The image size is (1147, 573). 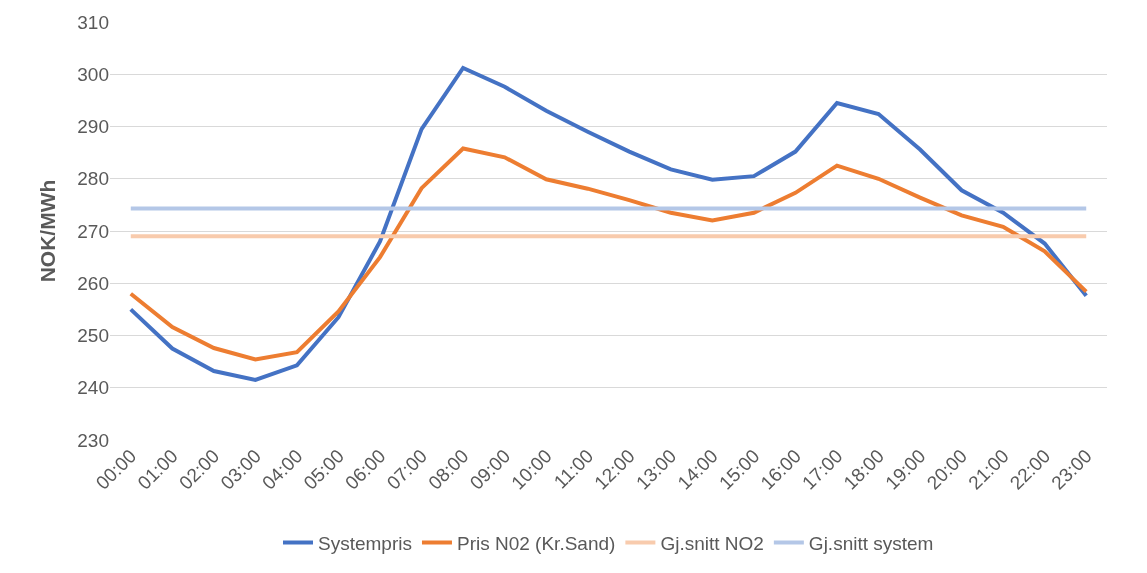 I want to click on y-tick-label: 230, so click(x=93, y=440).